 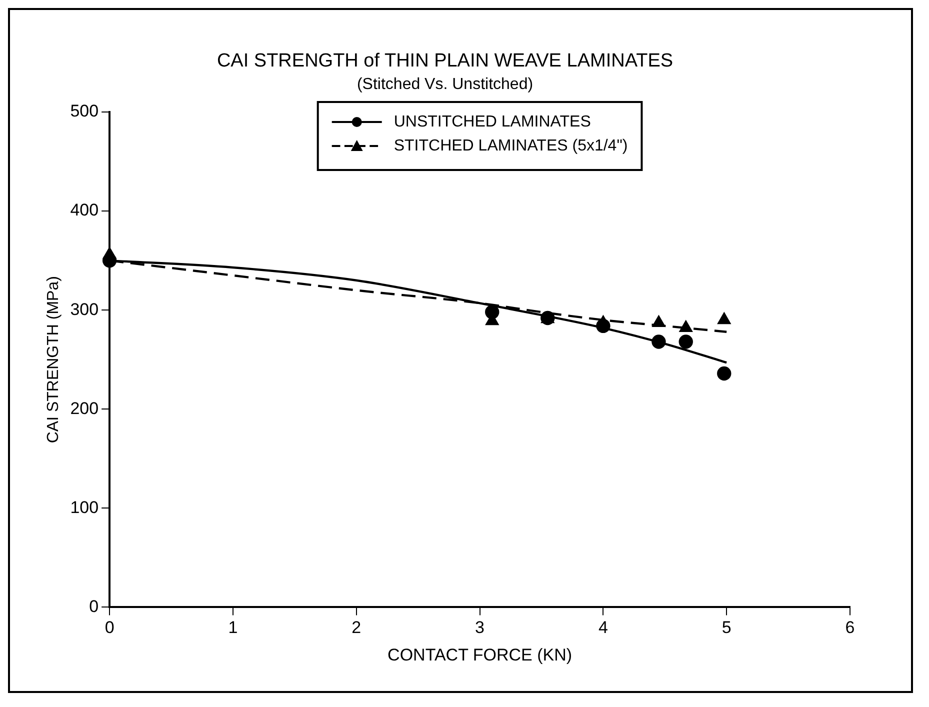 What do you see at coordinates (84, 408) in the screenshot?
I see `y-tick-label: 200` at bounding box center [84, 408].